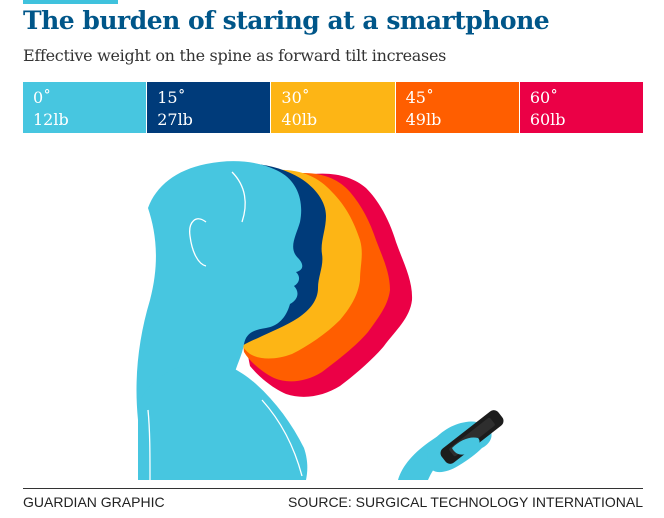 This screenshot has height=518, width=664. I want to click on legend-item-30: 30˚ 40lb, so click(333, 107).